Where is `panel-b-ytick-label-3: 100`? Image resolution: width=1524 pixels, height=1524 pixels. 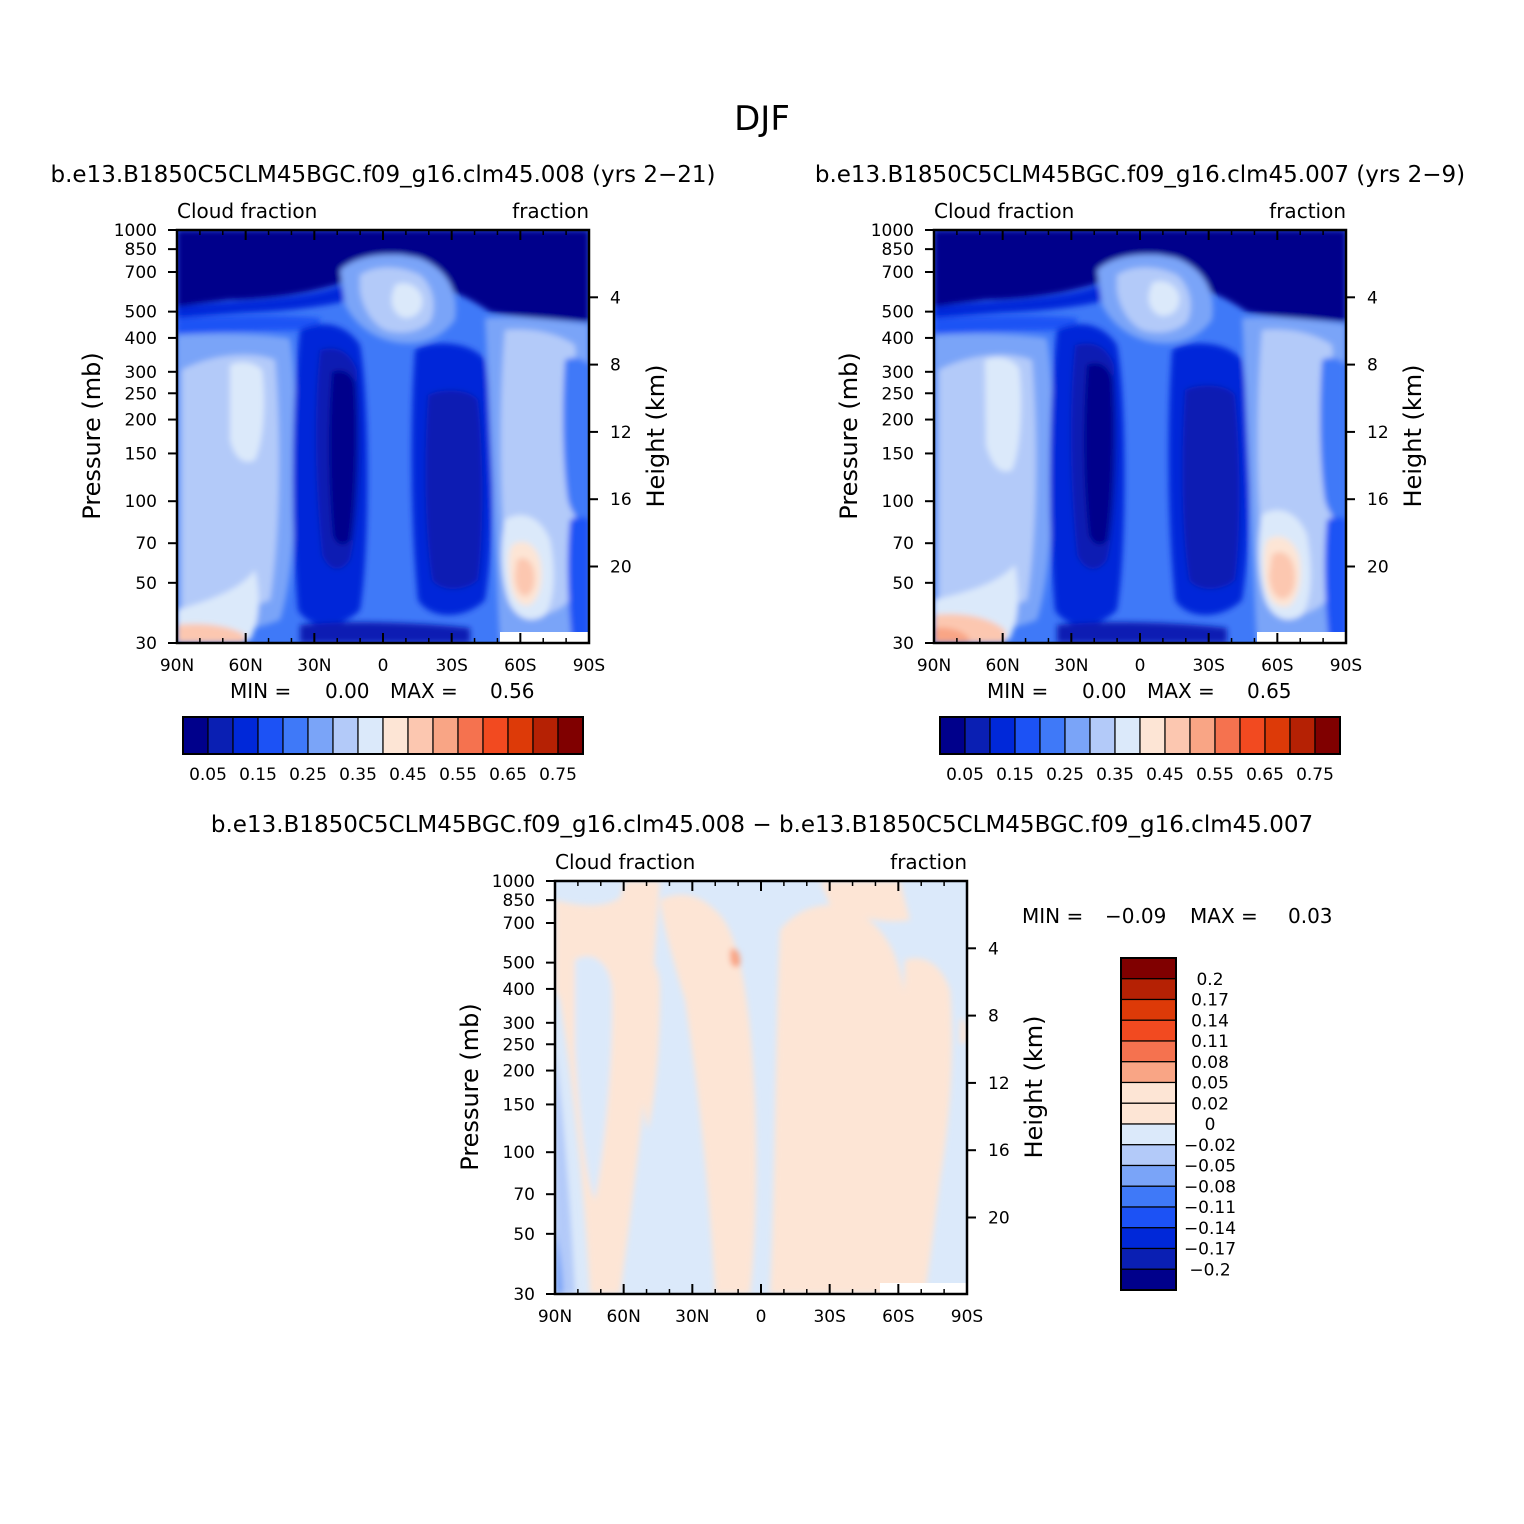 panel-b-ytick-label-3: 100 is located at coordinates (898, 502).